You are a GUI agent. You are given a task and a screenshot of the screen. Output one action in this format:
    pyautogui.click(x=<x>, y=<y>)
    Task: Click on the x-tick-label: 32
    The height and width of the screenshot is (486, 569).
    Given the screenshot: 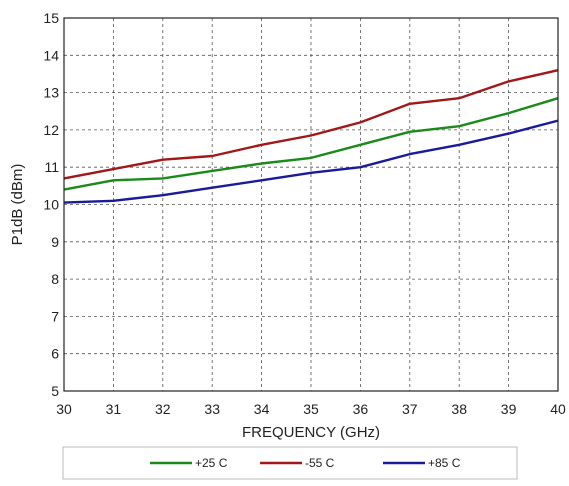 What is the action you would take?
    pyautogui.click(x=163, y=409)
    